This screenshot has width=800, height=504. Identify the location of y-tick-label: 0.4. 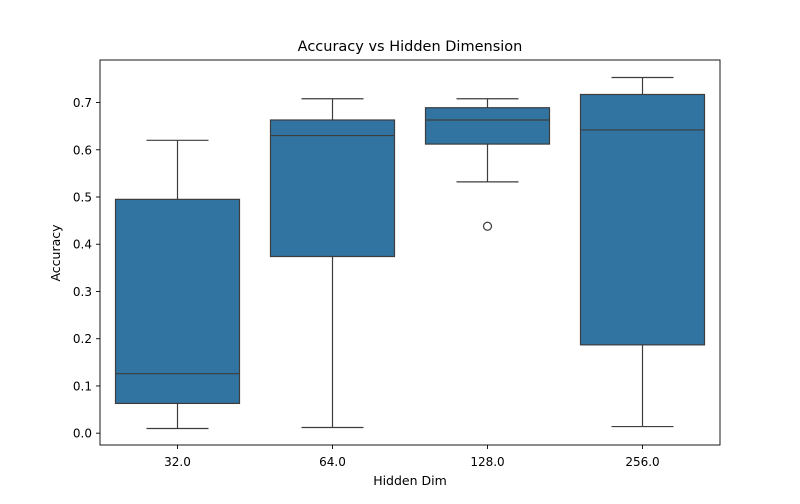
(82, 245).